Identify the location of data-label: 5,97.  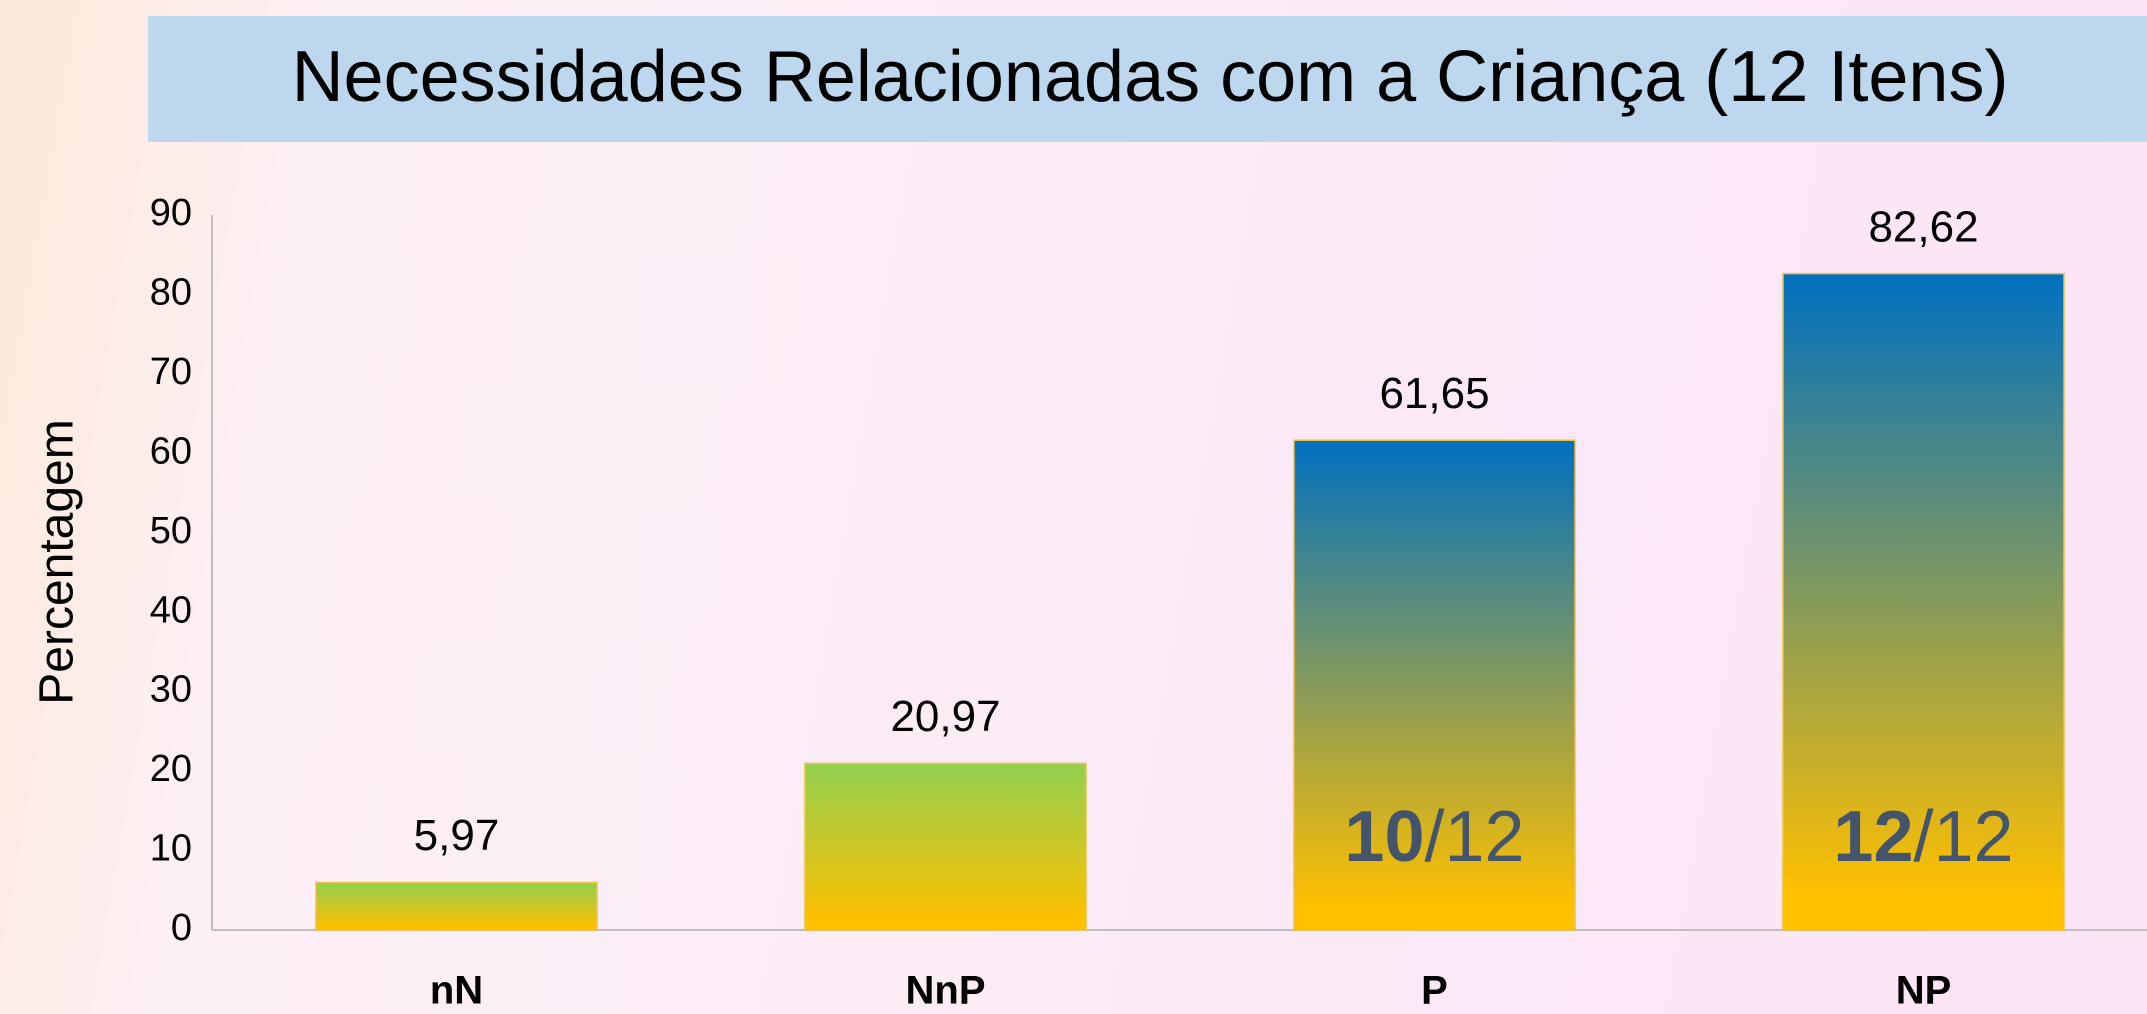
(457, 835).